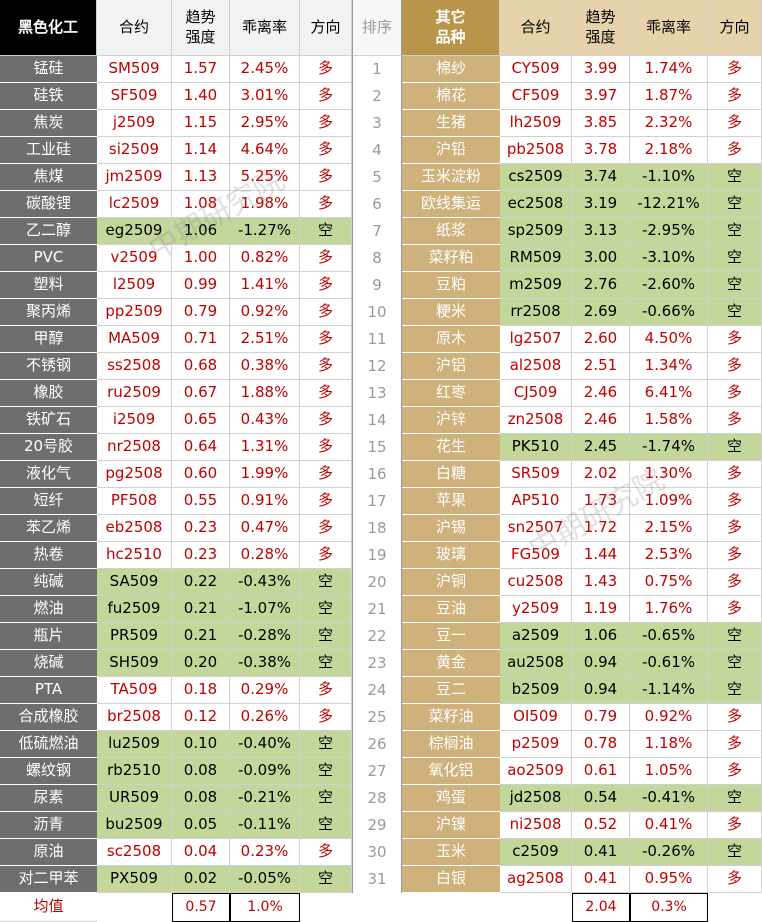  What do you see at coordinates (265, 96) in the screenshot?
I see `table-cell: 3.01%` at bounding box center [265, 96].